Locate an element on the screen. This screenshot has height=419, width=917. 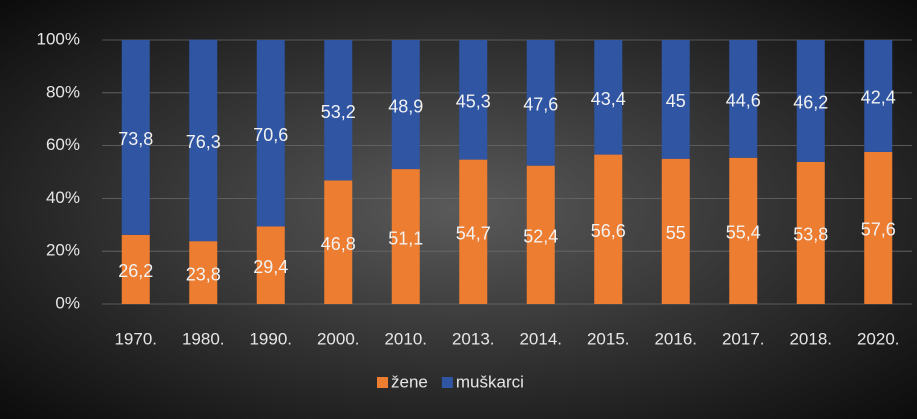
data-label: 54,7 is located at coordinates (473, 234).